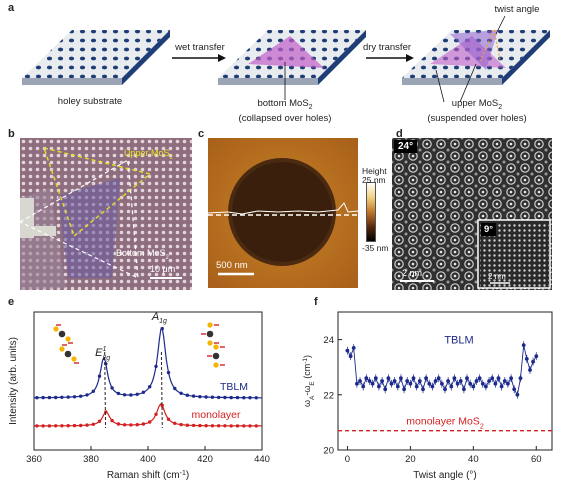 Image resolution: width=575 pixels, height=484 pixels. I want to click on colorbar, so click(371, 212).